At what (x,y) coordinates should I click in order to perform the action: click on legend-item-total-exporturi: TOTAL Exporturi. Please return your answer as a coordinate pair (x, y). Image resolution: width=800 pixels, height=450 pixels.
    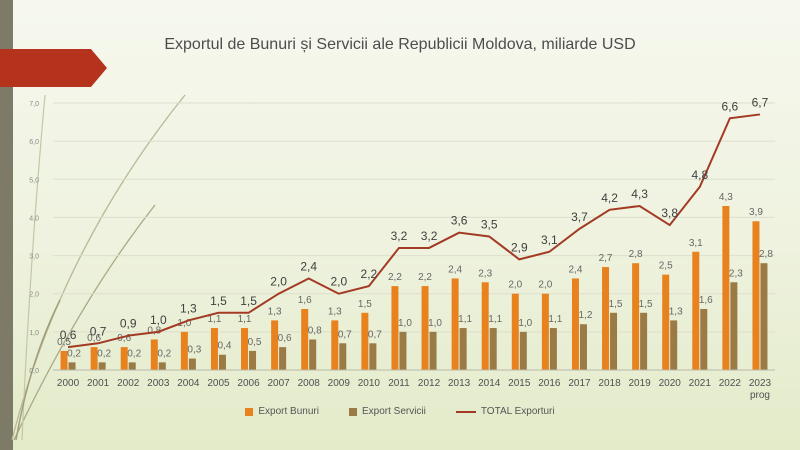
    Looking at the image, I should click on (505, 411).